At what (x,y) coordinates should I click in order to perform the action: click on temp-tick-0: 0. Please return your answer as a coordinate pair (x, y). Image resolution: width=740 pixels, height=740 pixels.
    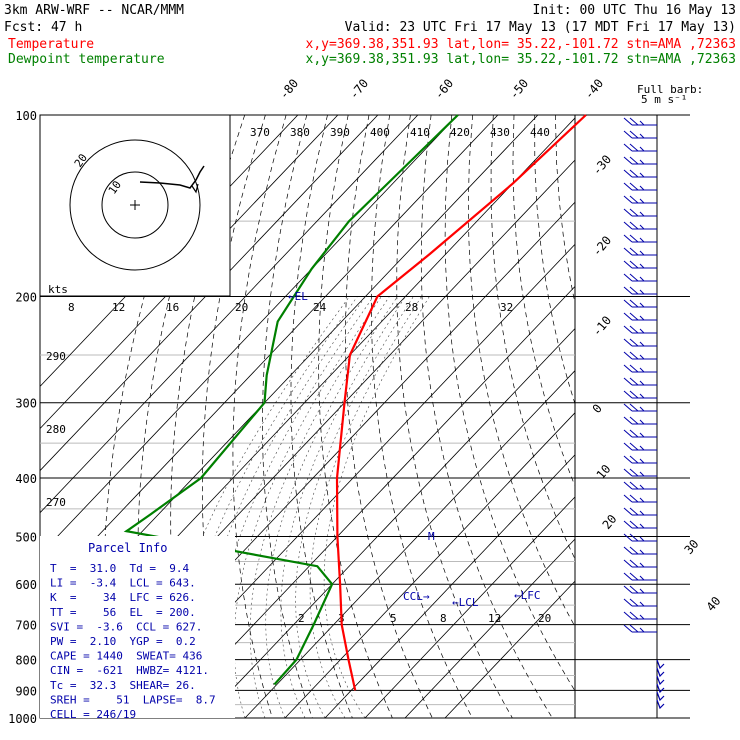
    Looking at the image, I should click on (597, 408).